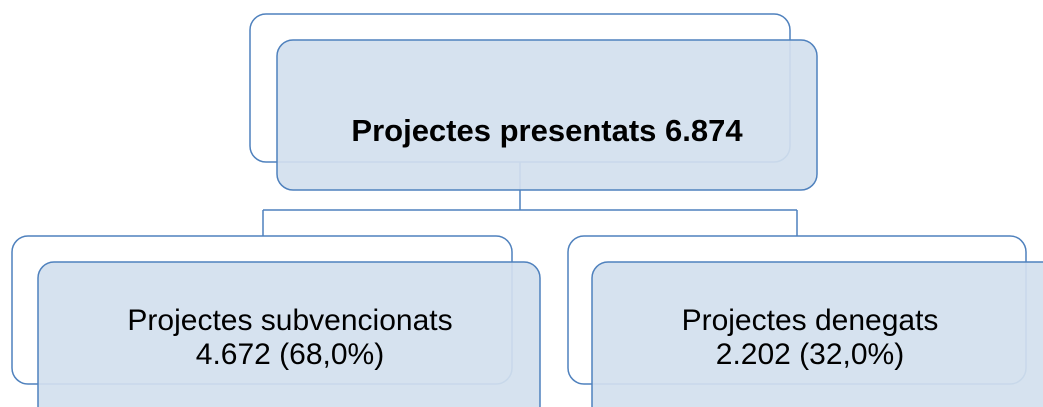 Image resolution: width=1043 pixels, height=407 pixels. Describe the element at coordinates (289, 320) in the screenshot. I see `node-label: Projectes subvencionats` at that location.